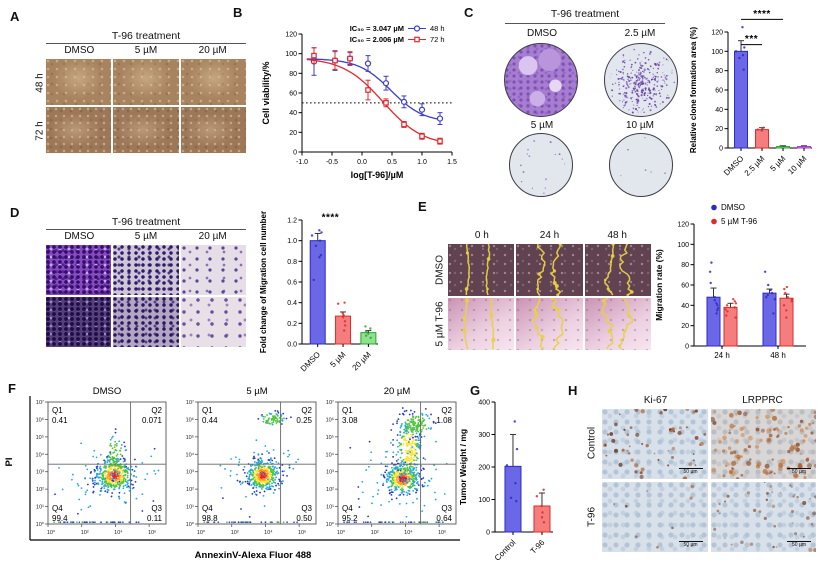  Describe the element at coordinates (146, 43) in the screenshot. I see `panel-a-title-rule` at that location.